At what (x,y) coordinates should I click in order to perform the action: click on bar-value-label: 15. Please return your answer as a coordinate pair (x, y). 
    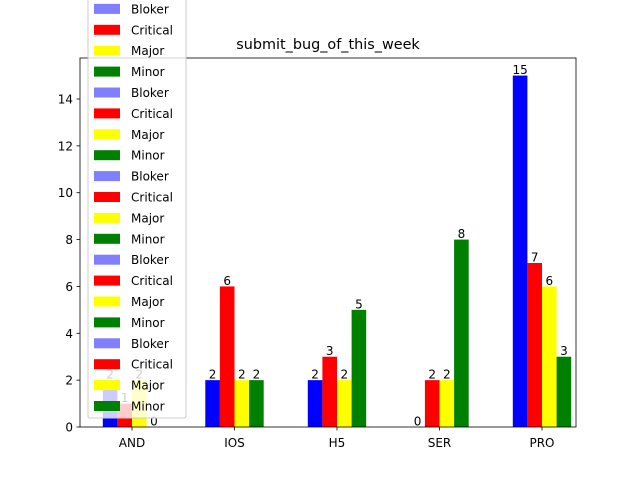
    Looking at the image, I should click on (519, 70).